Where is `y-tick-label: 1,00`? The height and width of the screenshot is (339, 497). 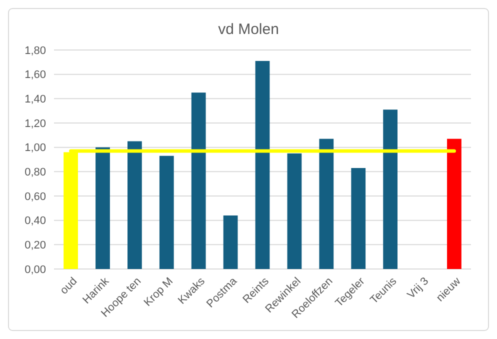 y-tick-label: 1,00 is located at coordinates (35, 148).